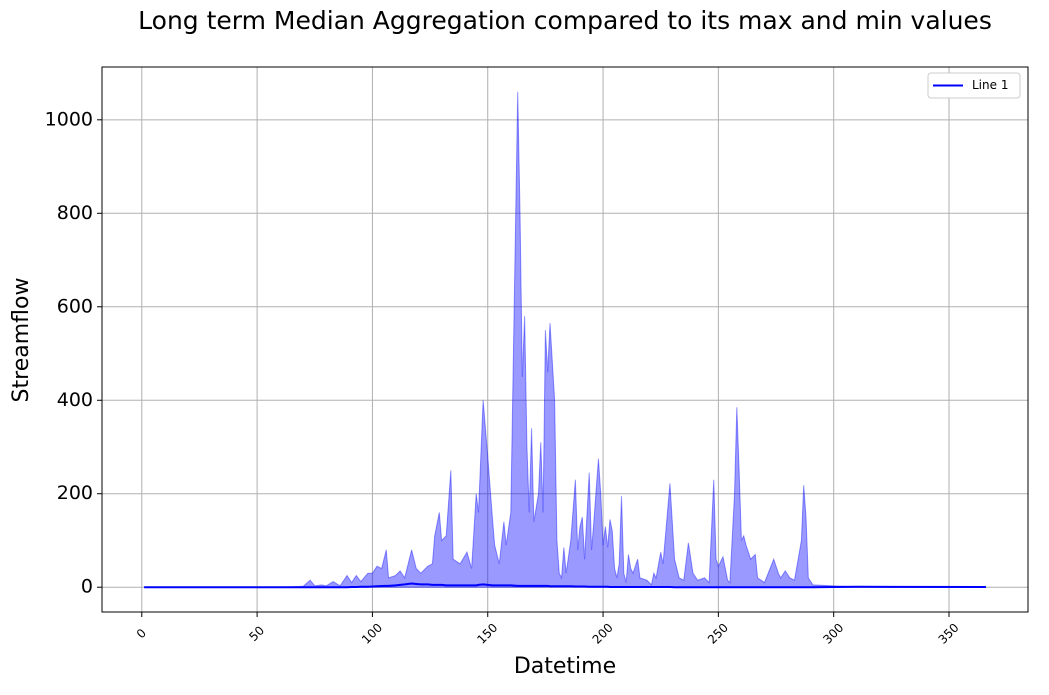  Describe the element at coordinates (949, 634) in the screenshot. I see `x-tick-label: 350` at that location.